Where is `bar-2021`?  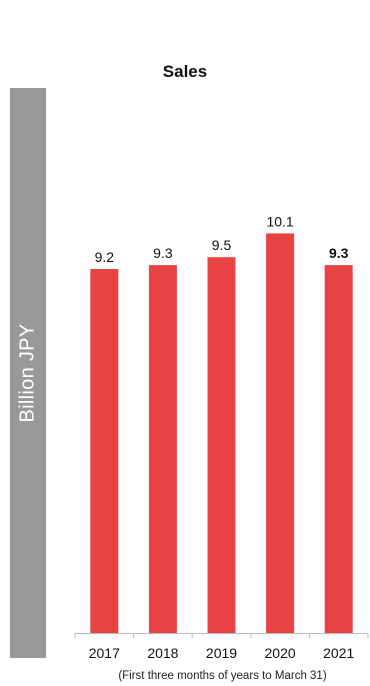 bar-2021 is located at coordinates (338, 449).